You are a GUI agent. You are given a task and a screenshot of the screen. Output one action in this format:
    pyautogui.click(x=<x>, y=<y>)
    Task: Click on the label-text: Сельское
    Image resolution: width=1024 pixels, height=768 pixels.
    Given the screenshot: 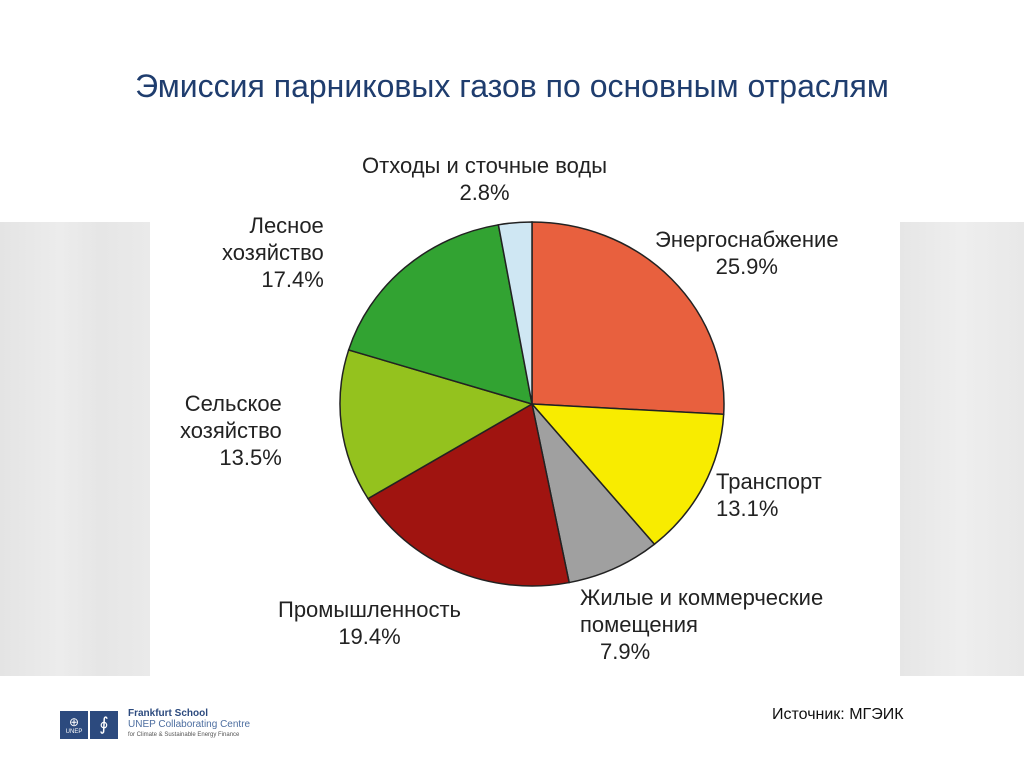 What is the action you would take?
    pyautogui.click(x=233, y=403)
    